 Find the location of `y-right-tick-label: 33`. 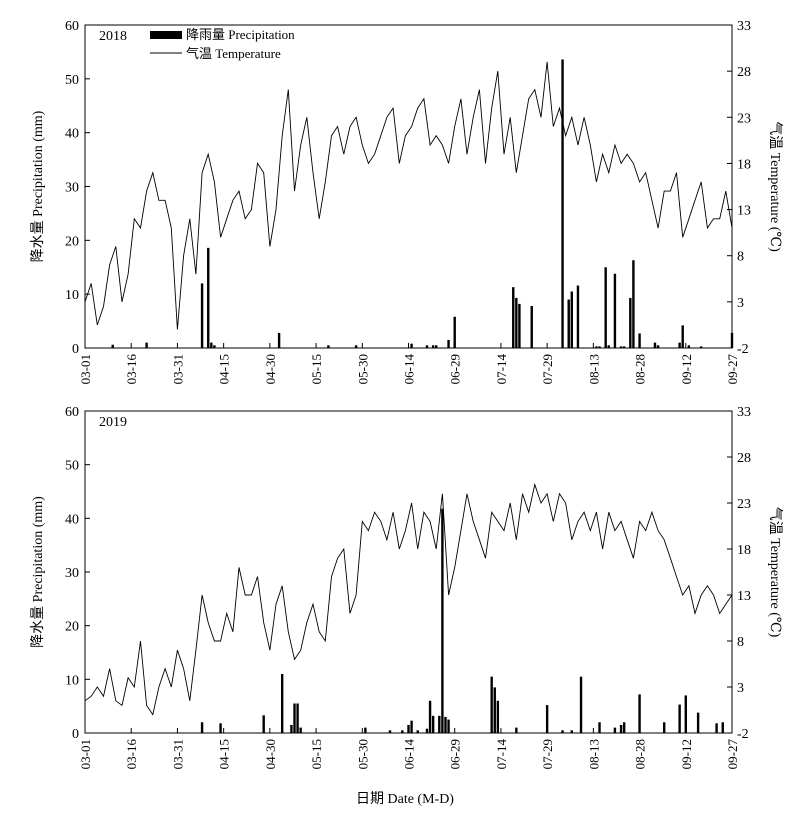

y-right-tick-label: 33 is located at coordinates (744, 412).